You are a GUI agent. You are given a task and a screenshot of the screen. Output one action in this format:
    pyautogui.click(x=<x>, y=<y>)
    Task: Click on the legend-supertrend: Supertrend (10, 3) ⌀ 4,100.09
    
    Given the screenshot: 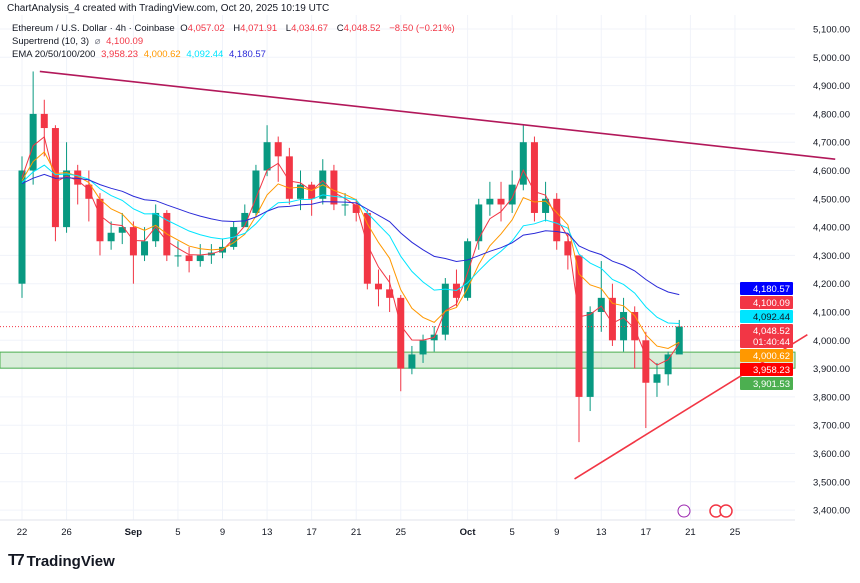 What is the action you would take?
    pyautogui.click(x=235, y=41)
    